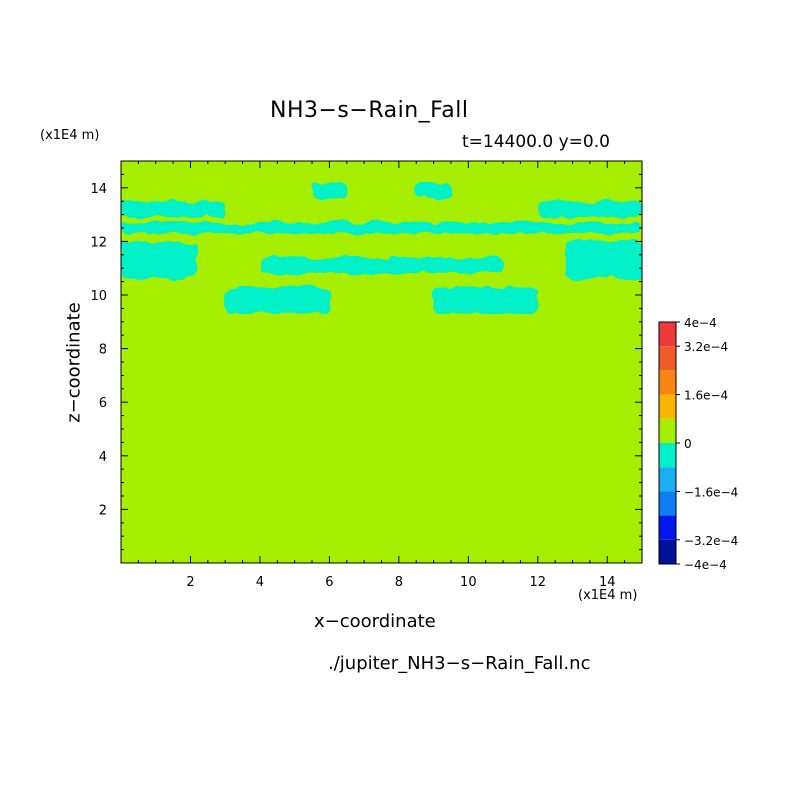  I want to click on chart-title: NH3−s−Rain_Fall, so click(369, 110).